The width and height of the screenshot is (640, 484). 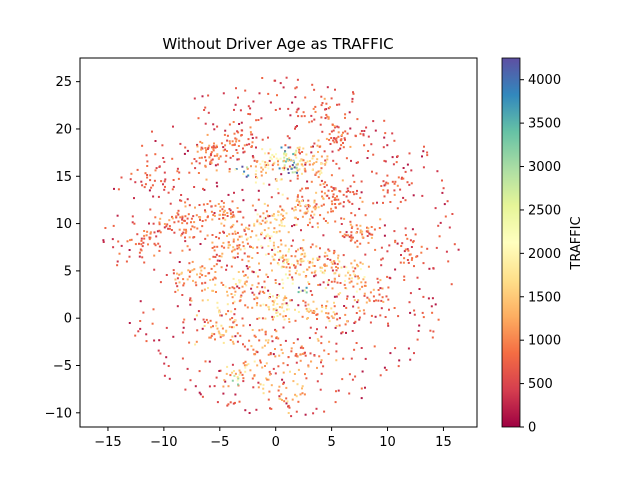 I want to click on data-point-1994, so click(x=381, y=300).